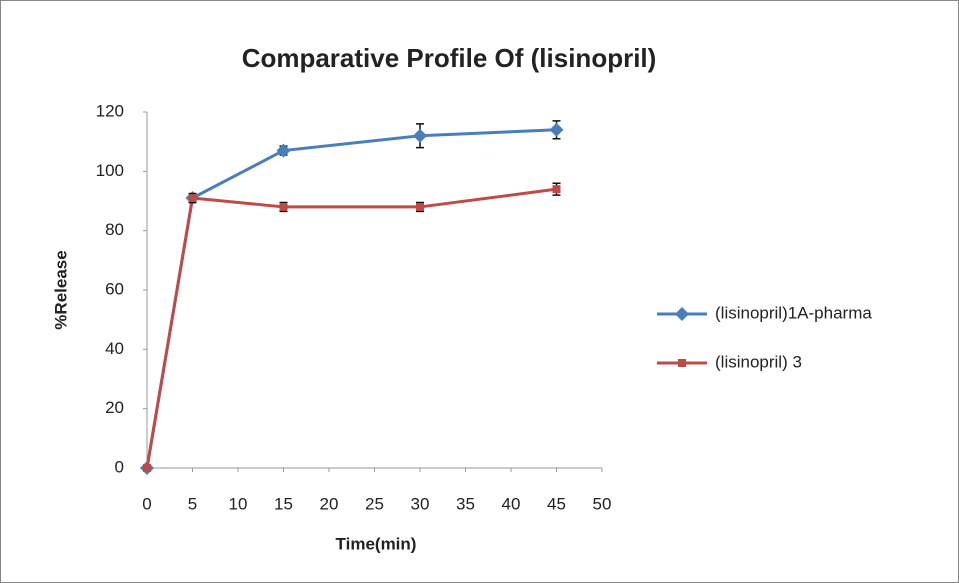 This screenshot has width=959, height=583. Describe the element at coordinates (449, 58) in the screenshot. I see `chart-title: Comparative Profile Of (lisinopril)` at that location.